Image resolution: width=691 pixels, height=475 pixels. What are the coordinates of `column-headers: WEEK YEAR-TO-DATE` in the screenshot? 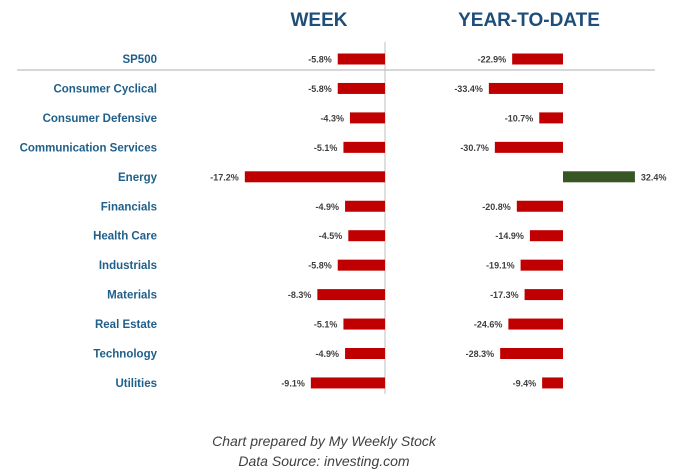 It's located at (445, 20).